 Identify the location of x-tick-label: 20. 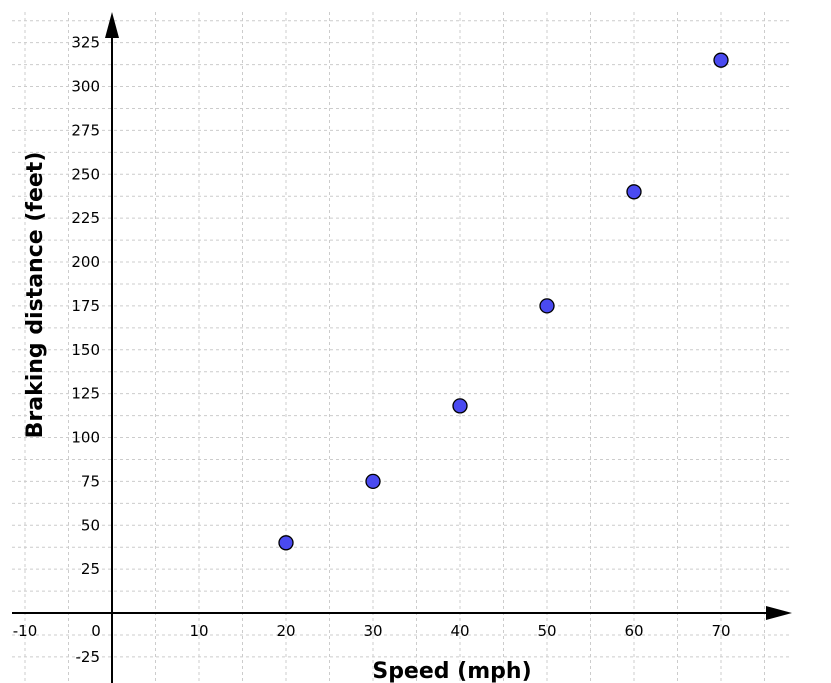
(285, 631).